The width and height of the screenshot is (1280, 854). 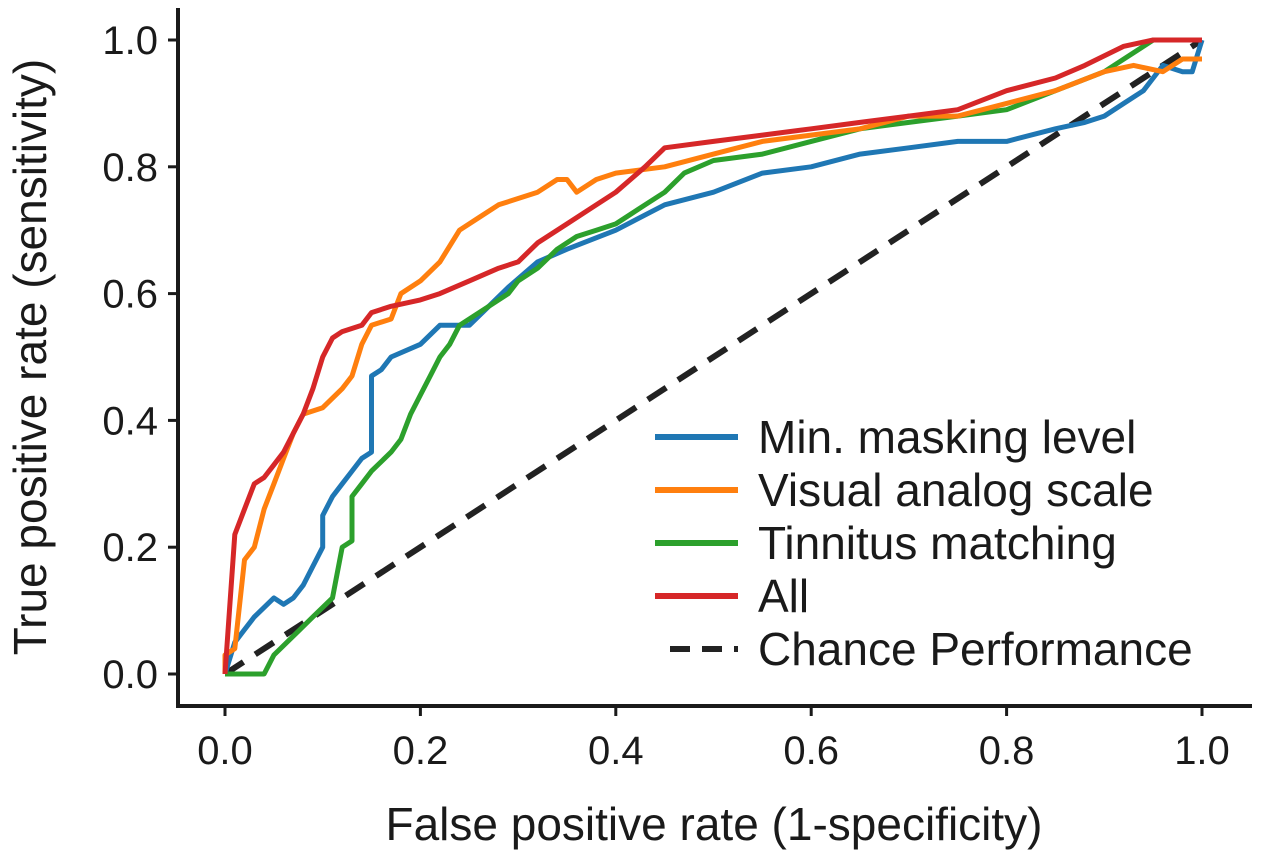 I want to click on x-tick-label: 0.0, so click(x=225, y=751).